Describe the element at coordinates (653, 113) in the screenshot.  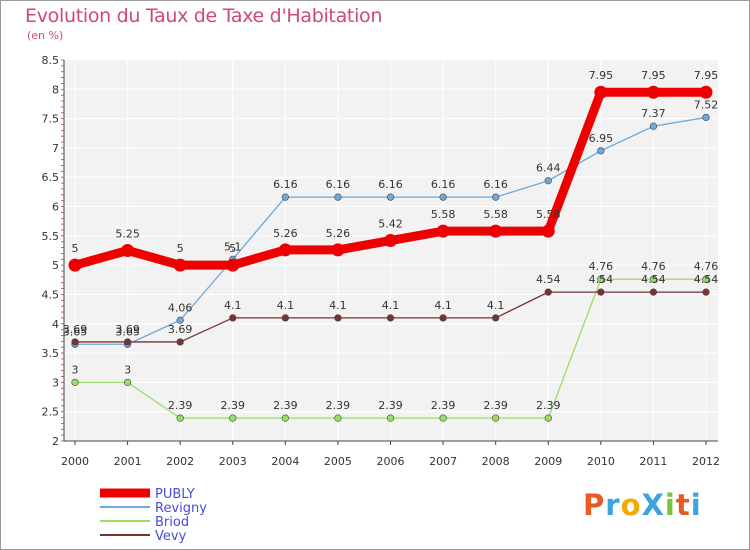
I see `data-label-revigny: 7.37` at that location.